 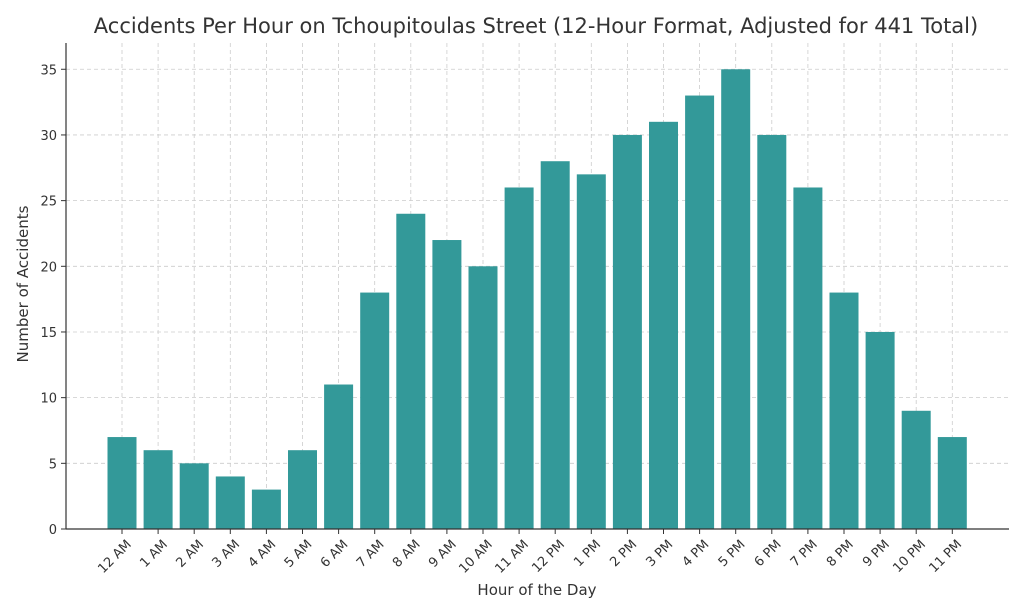 What do you see at coordinates (227, 554) in the screenshot?
I see `x-tick-label: 3 AM` at bounding box center [227, 554].